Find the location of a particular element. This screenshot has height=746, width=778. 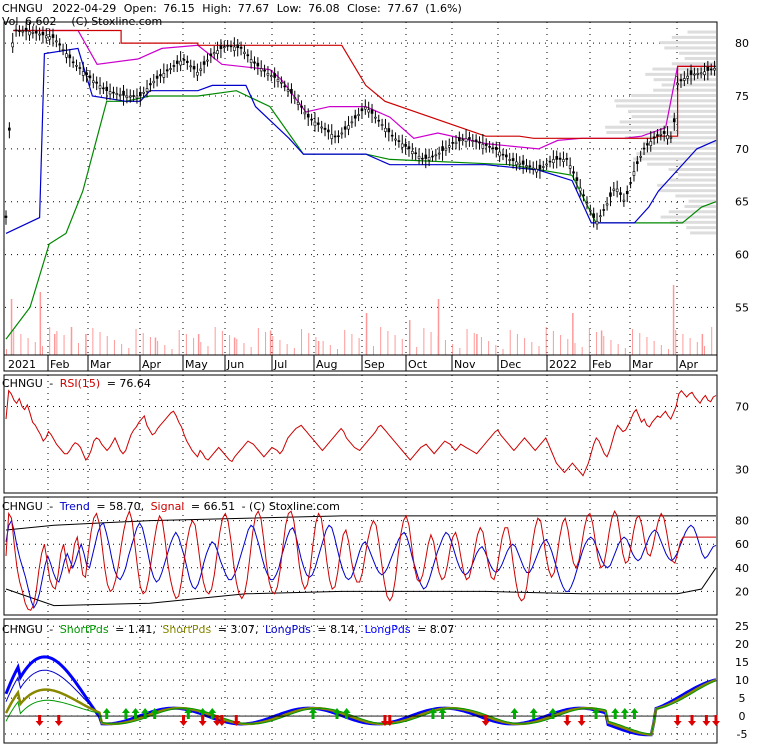

x-axis-tick: May is located at coordinates (196, 364).